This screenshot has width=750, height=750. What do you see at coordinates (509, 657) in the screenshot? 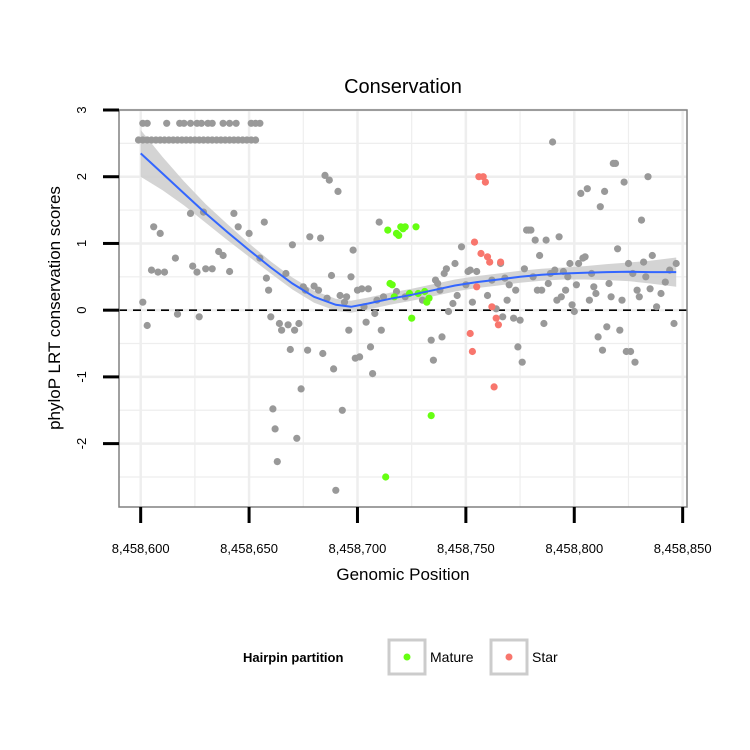
I see `legend-key-star-dot` at bounding box center [509, 657].